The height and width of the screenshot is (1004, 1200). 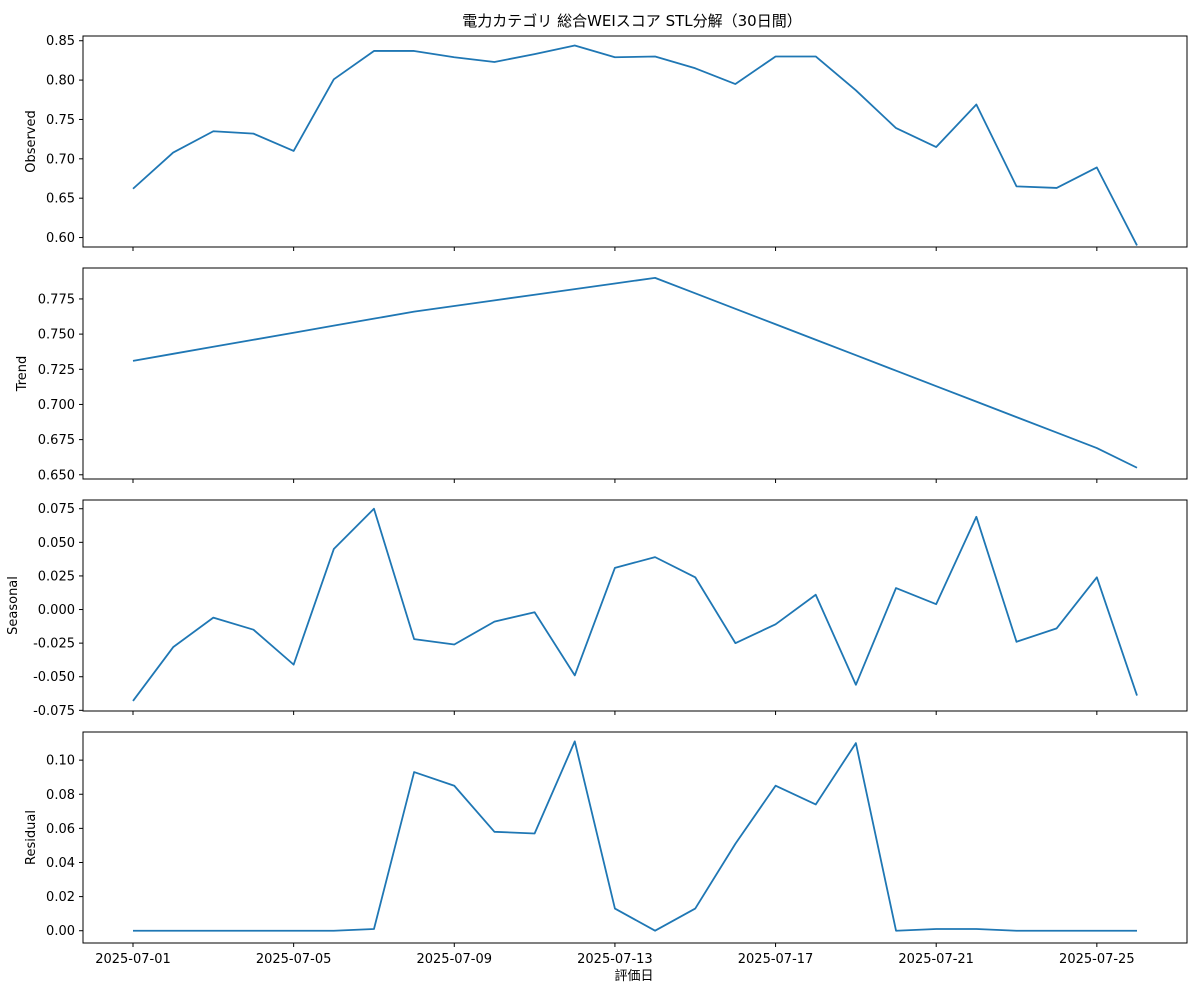 I want to click on y-tick-label: 0.700, so click(x=56, y=405).